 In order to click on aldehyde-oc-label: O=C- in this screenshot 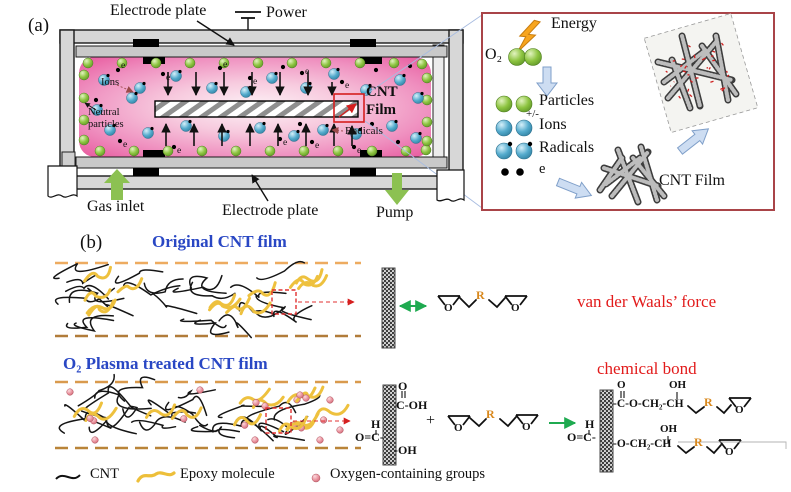, I will do `click(369, 437)`.